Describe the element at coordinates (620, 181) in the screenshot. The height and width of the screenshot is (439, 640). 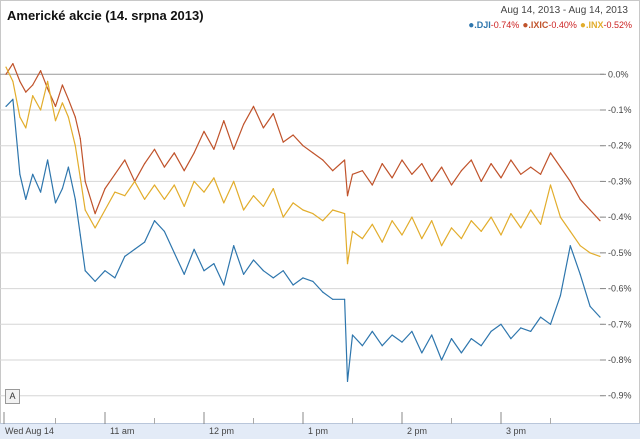
I see `y-tick-label: -0.3%` at that location.